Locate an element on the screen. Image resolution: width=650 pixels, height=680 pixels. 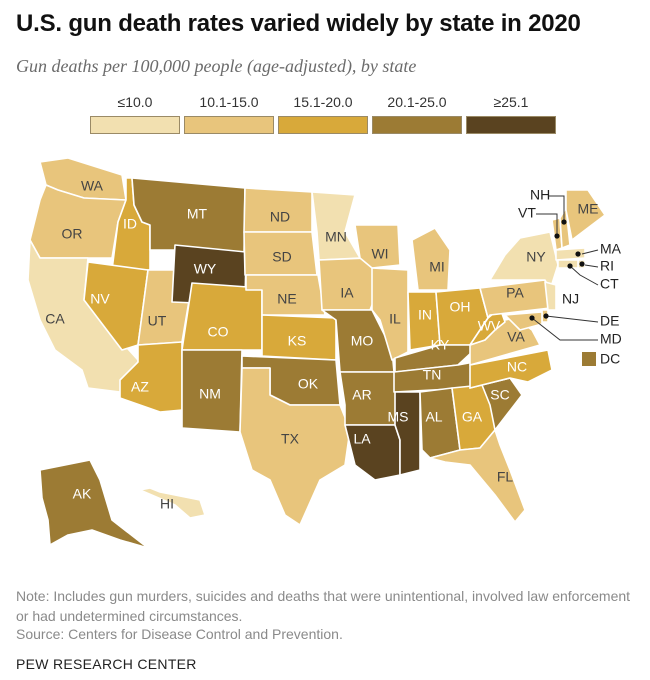
state-label-ar: AR is located at coordinates (361, 395).